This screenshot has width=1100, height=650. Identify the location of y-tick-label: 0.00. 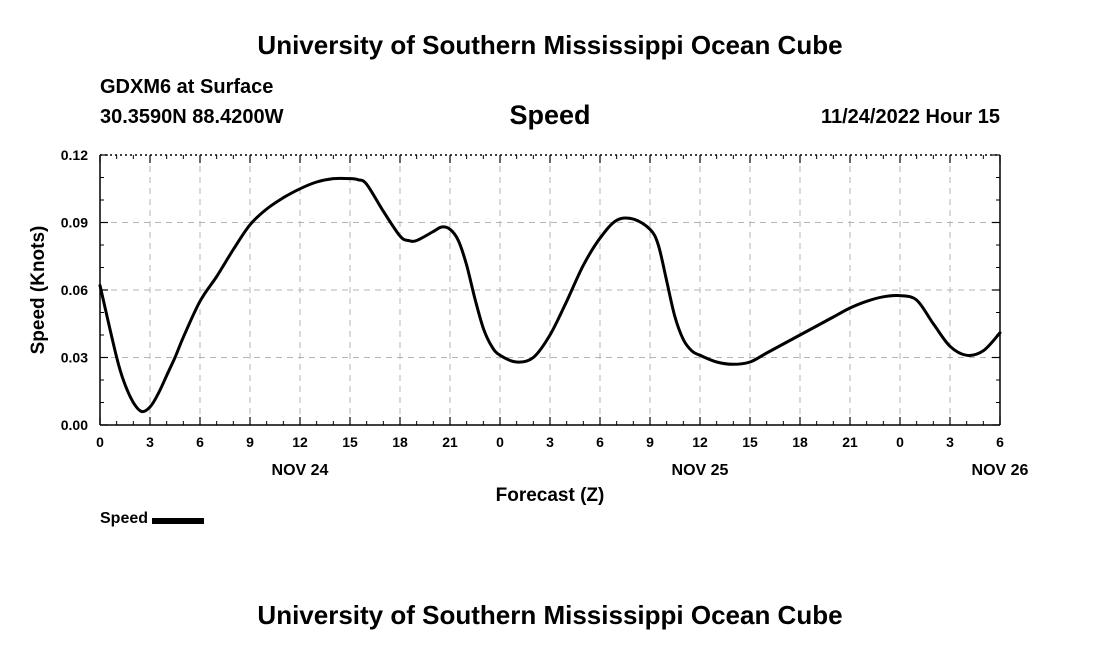
(74, 425).